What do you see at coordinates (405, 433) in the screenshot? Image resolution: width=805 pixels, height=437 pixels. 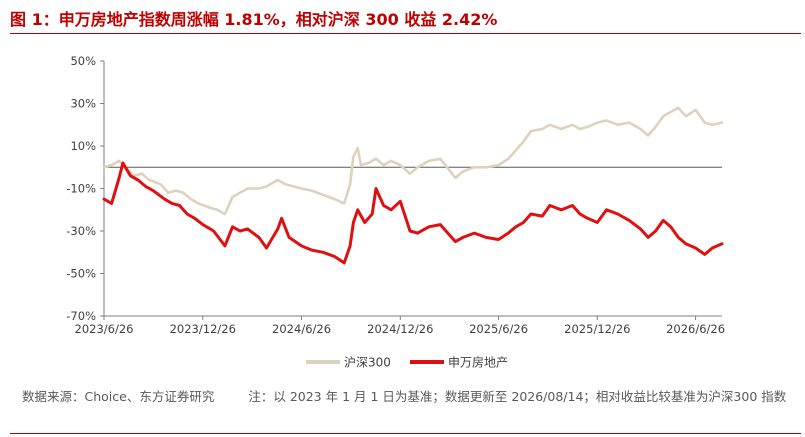 I see `bottom-rule` at bounding box center [405, 433].